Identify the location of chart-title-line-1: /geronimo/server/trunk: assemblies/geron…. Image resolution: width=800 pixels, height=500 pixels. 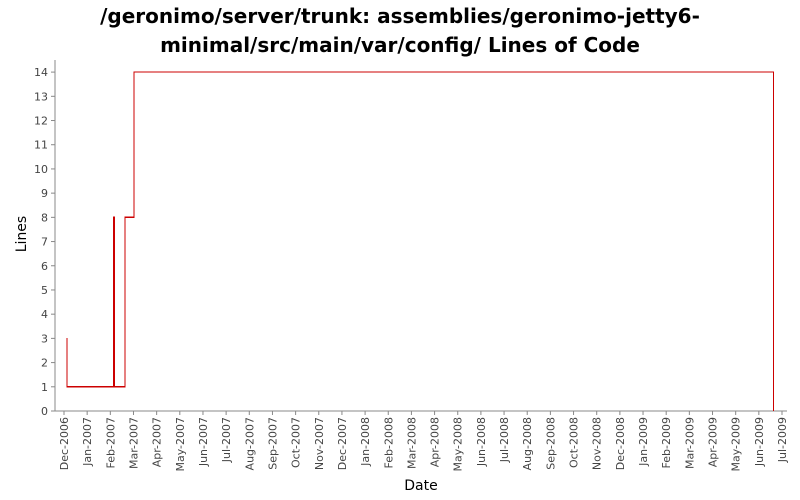
(400, 16).